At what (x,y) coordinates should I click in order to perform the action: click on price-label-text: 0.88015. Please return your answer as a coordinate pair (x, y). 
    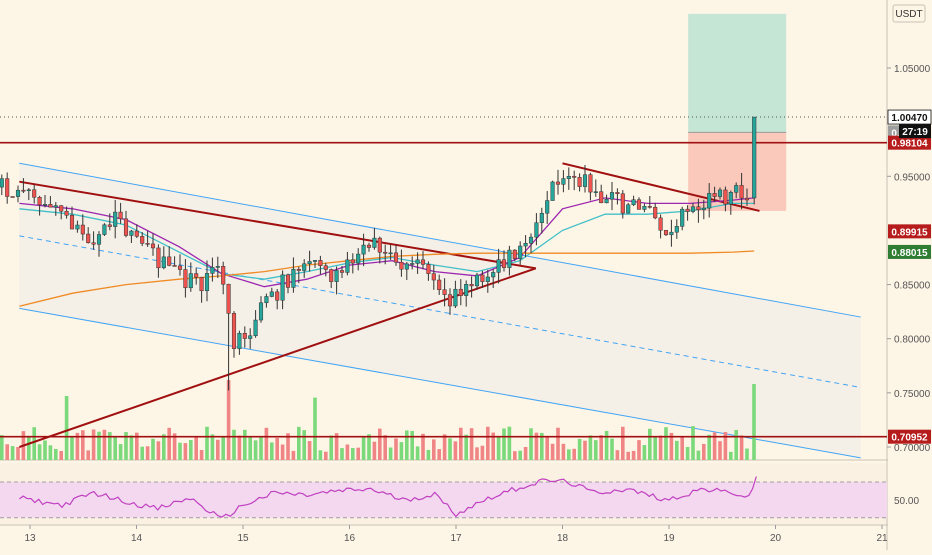
    Looking at the image, I should click on (909, 253).